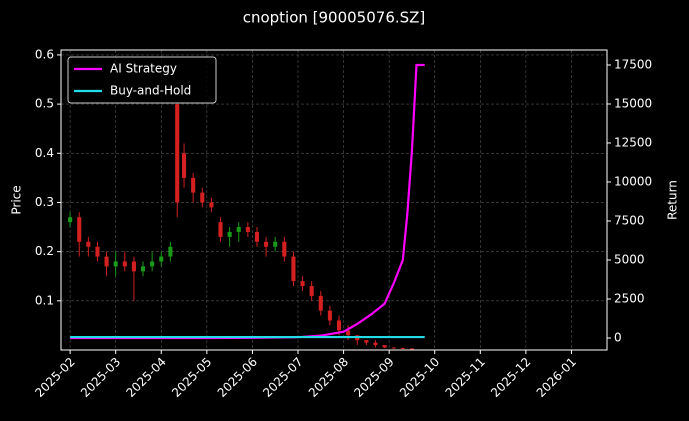  Describe the element at coordinates (282, 377) in the screenshot. I see `x-tick-label: 2025-07` at that location.